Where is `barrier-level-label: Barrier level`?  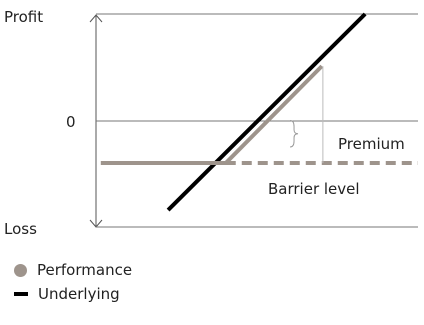 barrier-level-label: Barrier level is located at coordinates (314, 189).